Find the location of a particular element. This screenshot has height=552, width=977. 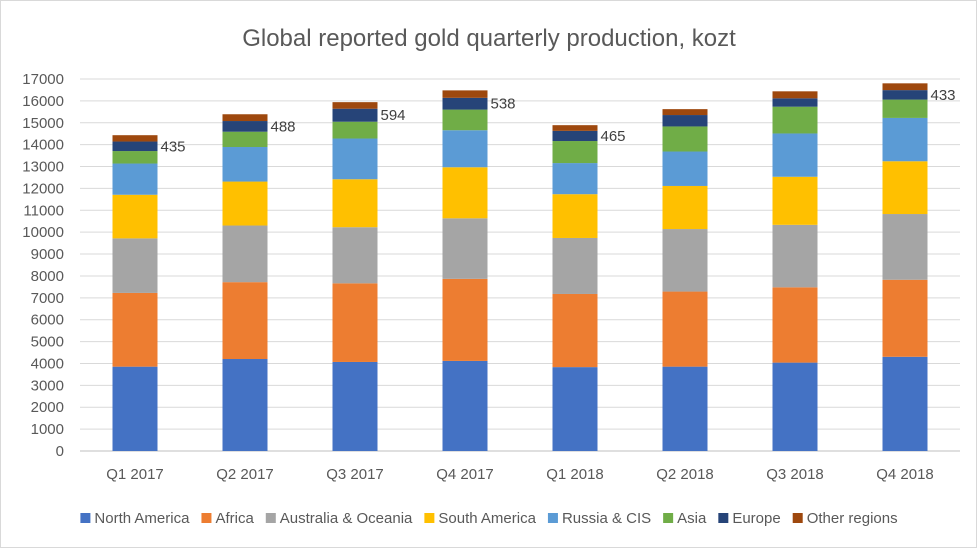

data-label: 435 is located at coordinates (173, 146).